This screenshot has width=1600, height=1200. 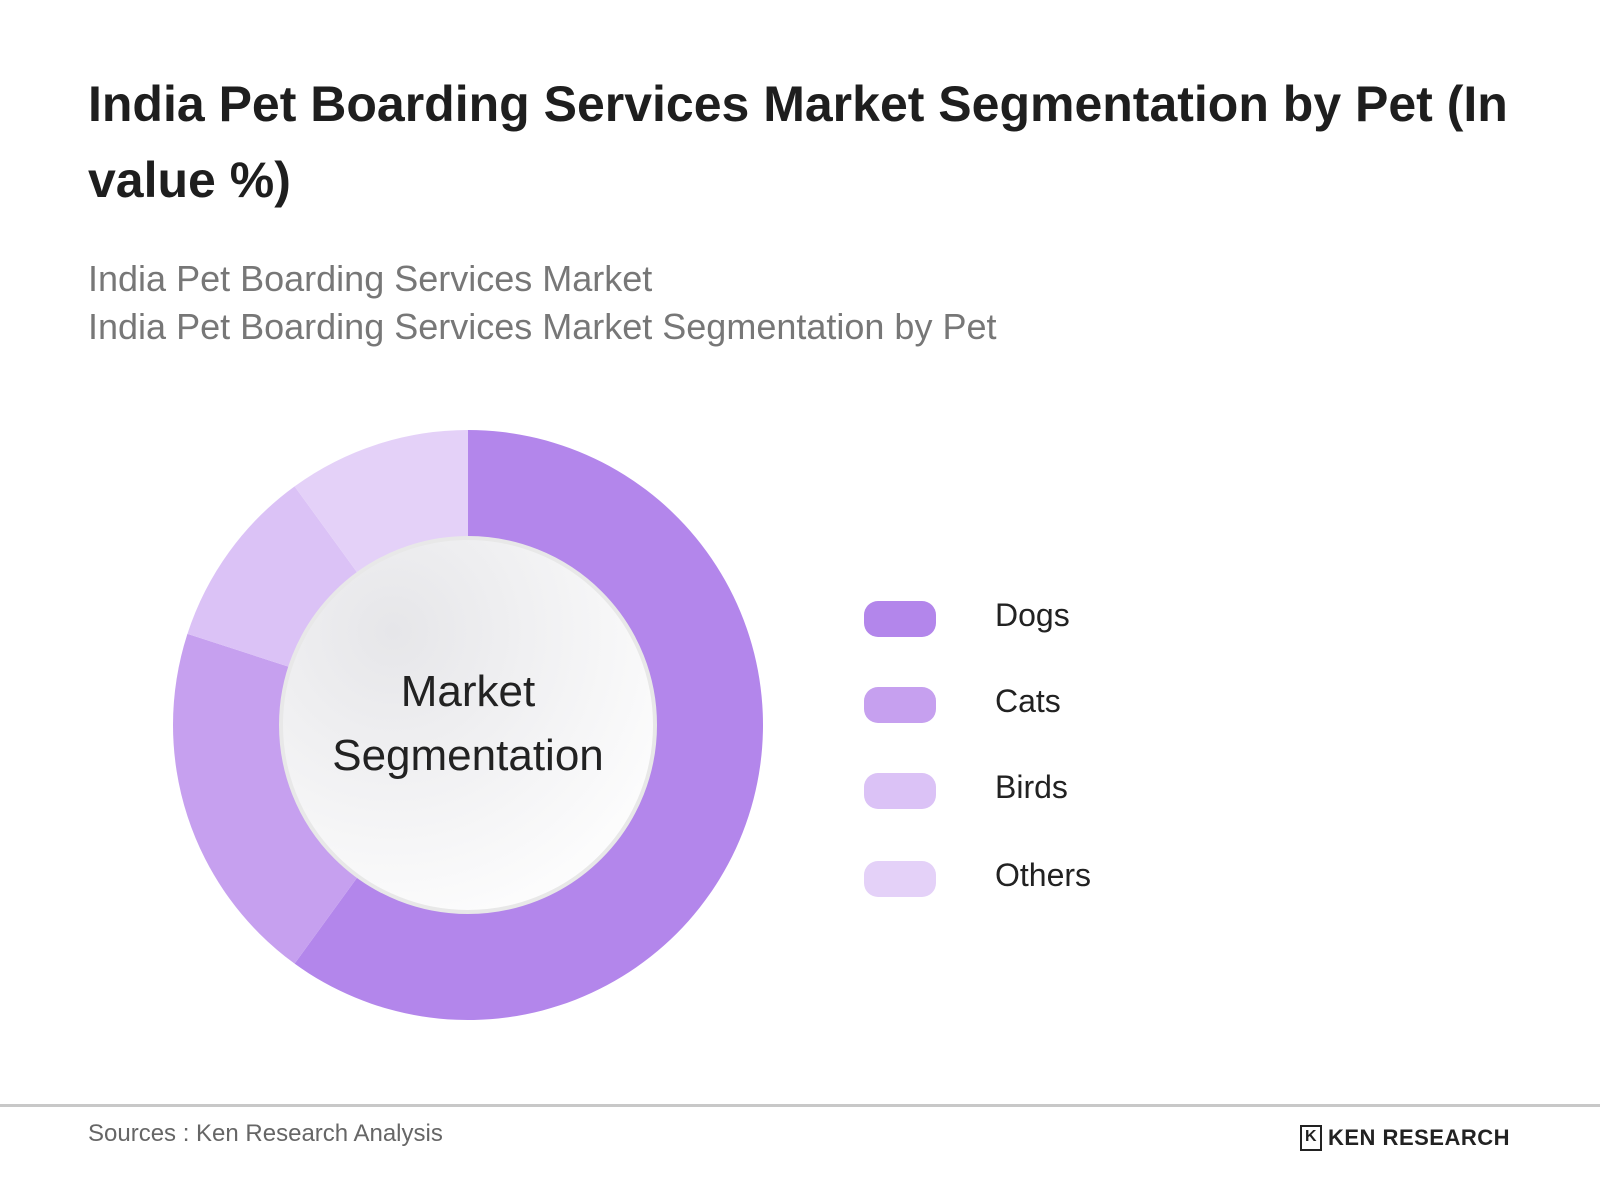 What do you see at coordinates (1032, 615) in the screenshot?
I see `legend-label: Dogs` at bounding box center [1032, 615].